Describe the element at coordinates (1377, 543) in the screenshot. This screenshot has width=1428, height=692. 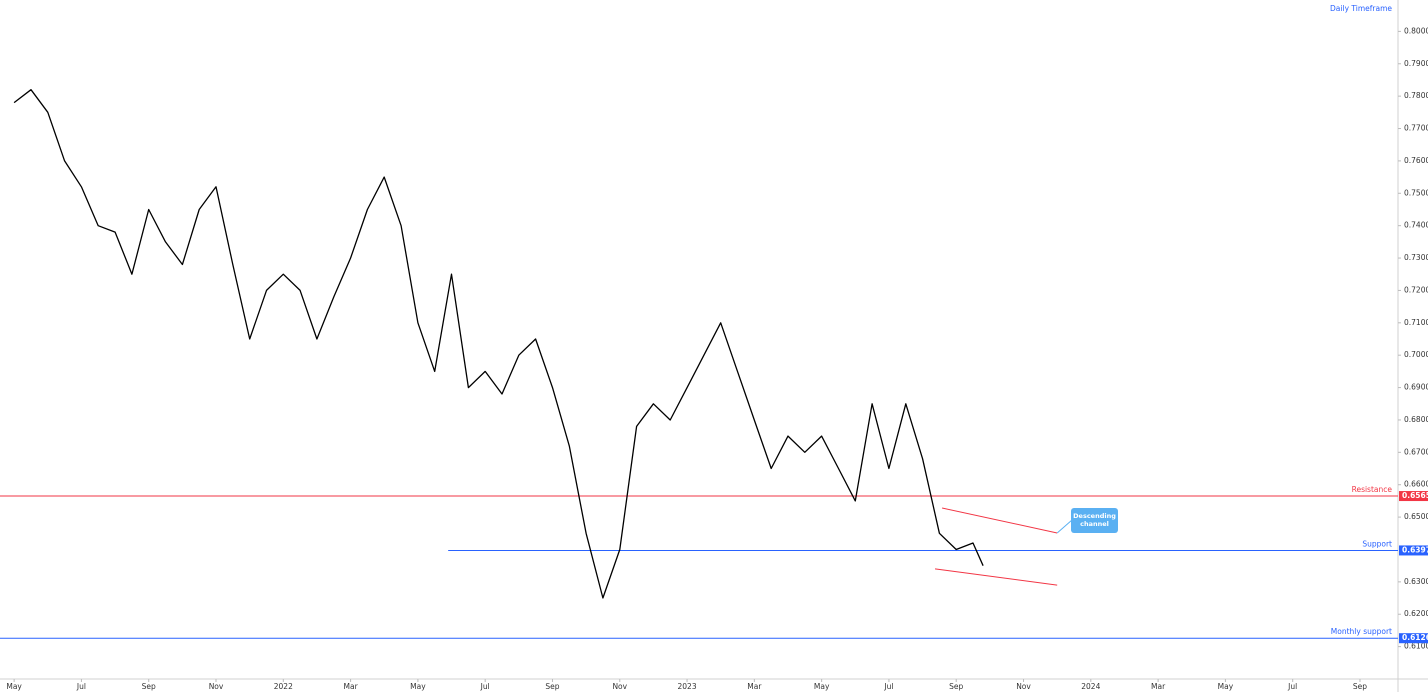
I see `level-name: Support` at that location.